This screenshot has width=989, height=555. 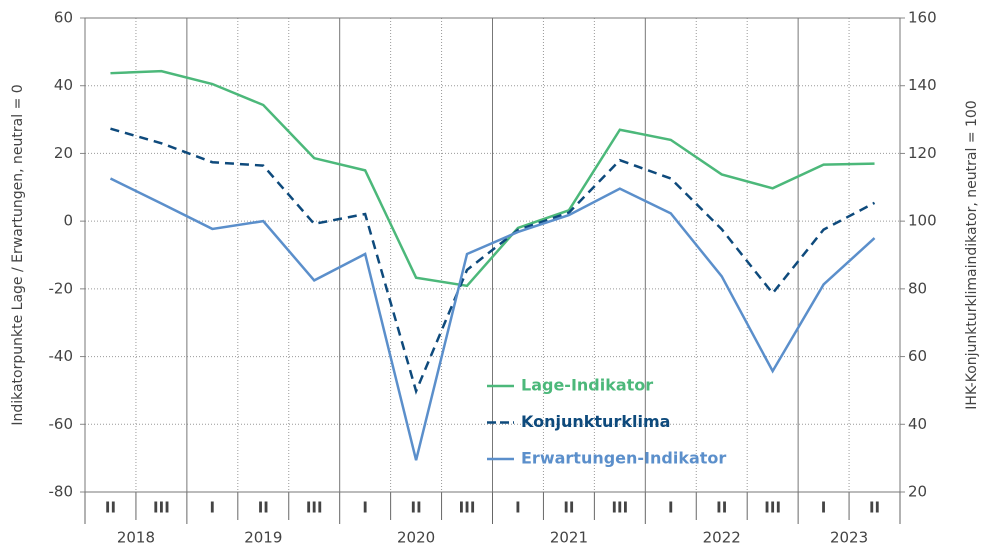 I want to click on year-label: 2019, so click(x=263, y=538).